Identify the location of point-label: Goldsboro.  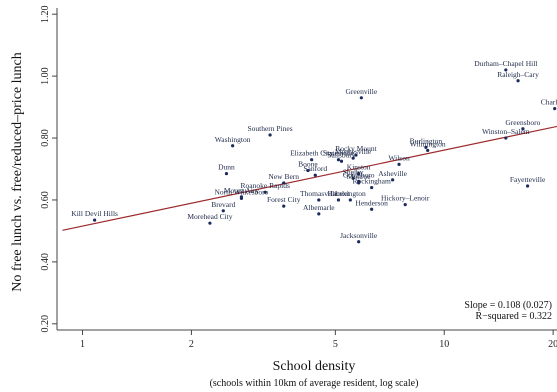
(359, 174).